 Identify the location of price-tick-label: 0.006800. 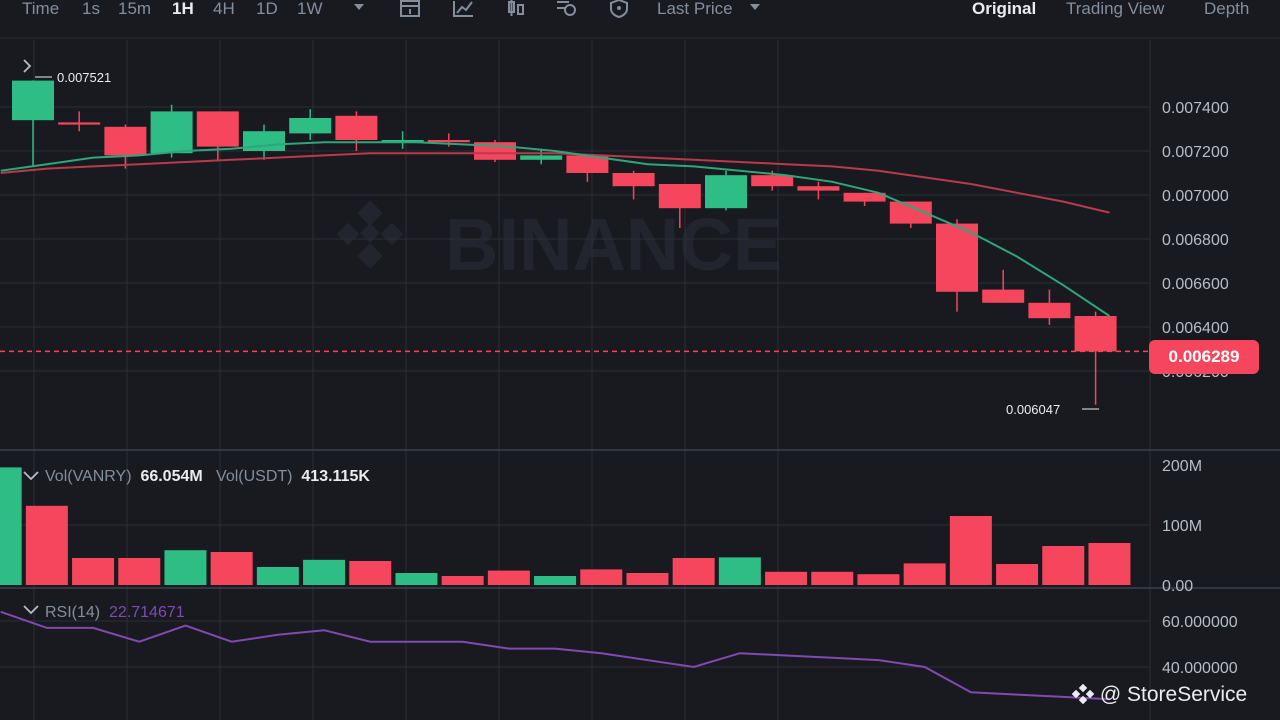
(1195, 240).